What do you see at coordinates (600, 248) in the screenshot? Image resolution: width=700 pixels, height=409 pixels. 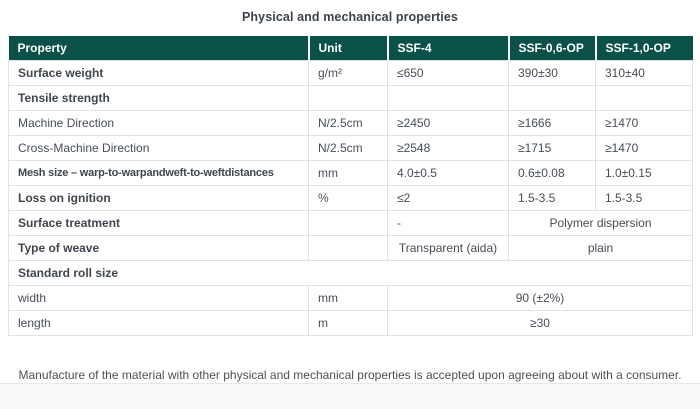 I see `cell-merged: plain` at bounding box center [600, 248].